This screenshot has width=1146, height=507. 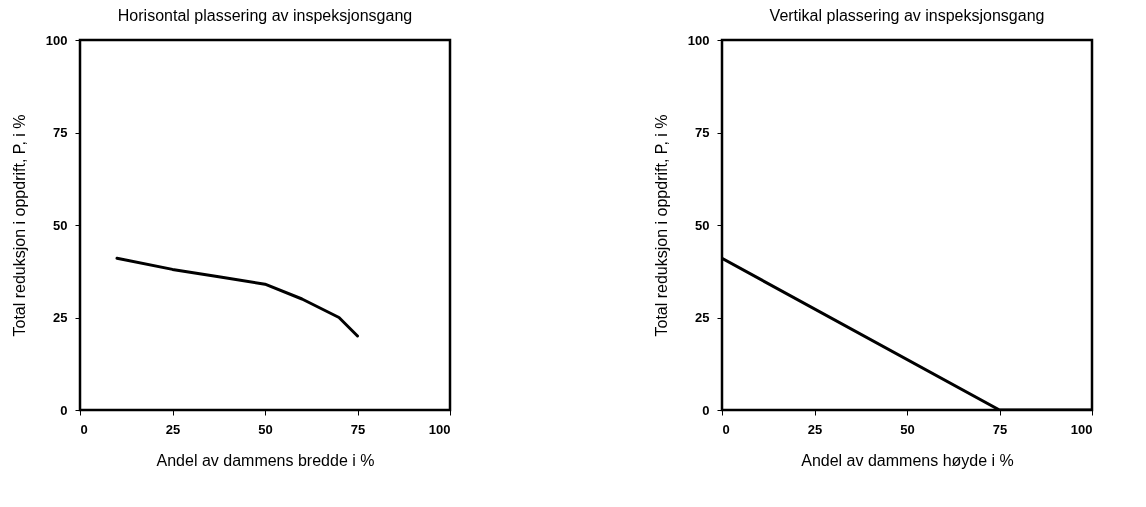 What do you see at coordinates (907, 460) in the screenshot?
I see `x-axis-title: Andel av dammens høyde i %` at bounding box center [907, 460].